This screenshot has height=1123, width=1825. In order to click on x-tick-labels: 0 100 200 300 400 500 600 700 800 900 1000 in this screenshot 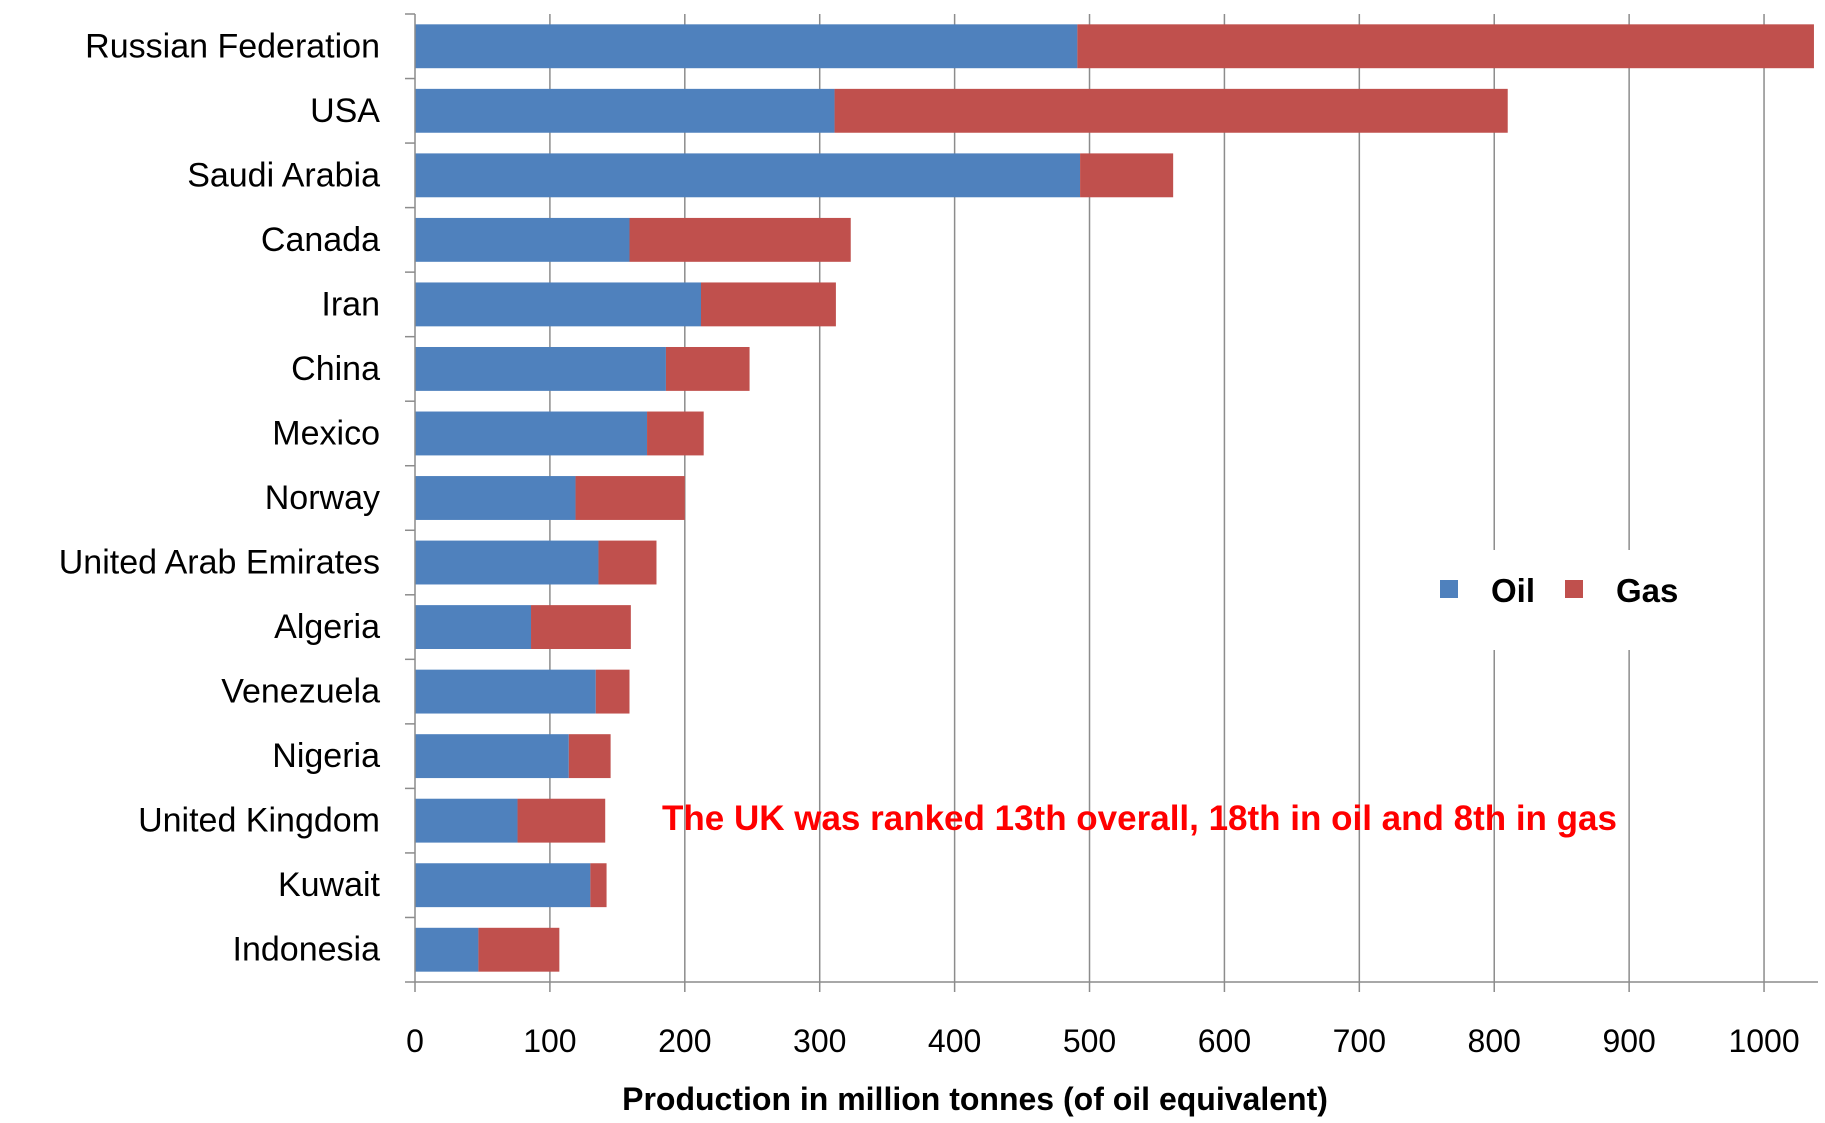, I will do `click(1103, 1041)`.